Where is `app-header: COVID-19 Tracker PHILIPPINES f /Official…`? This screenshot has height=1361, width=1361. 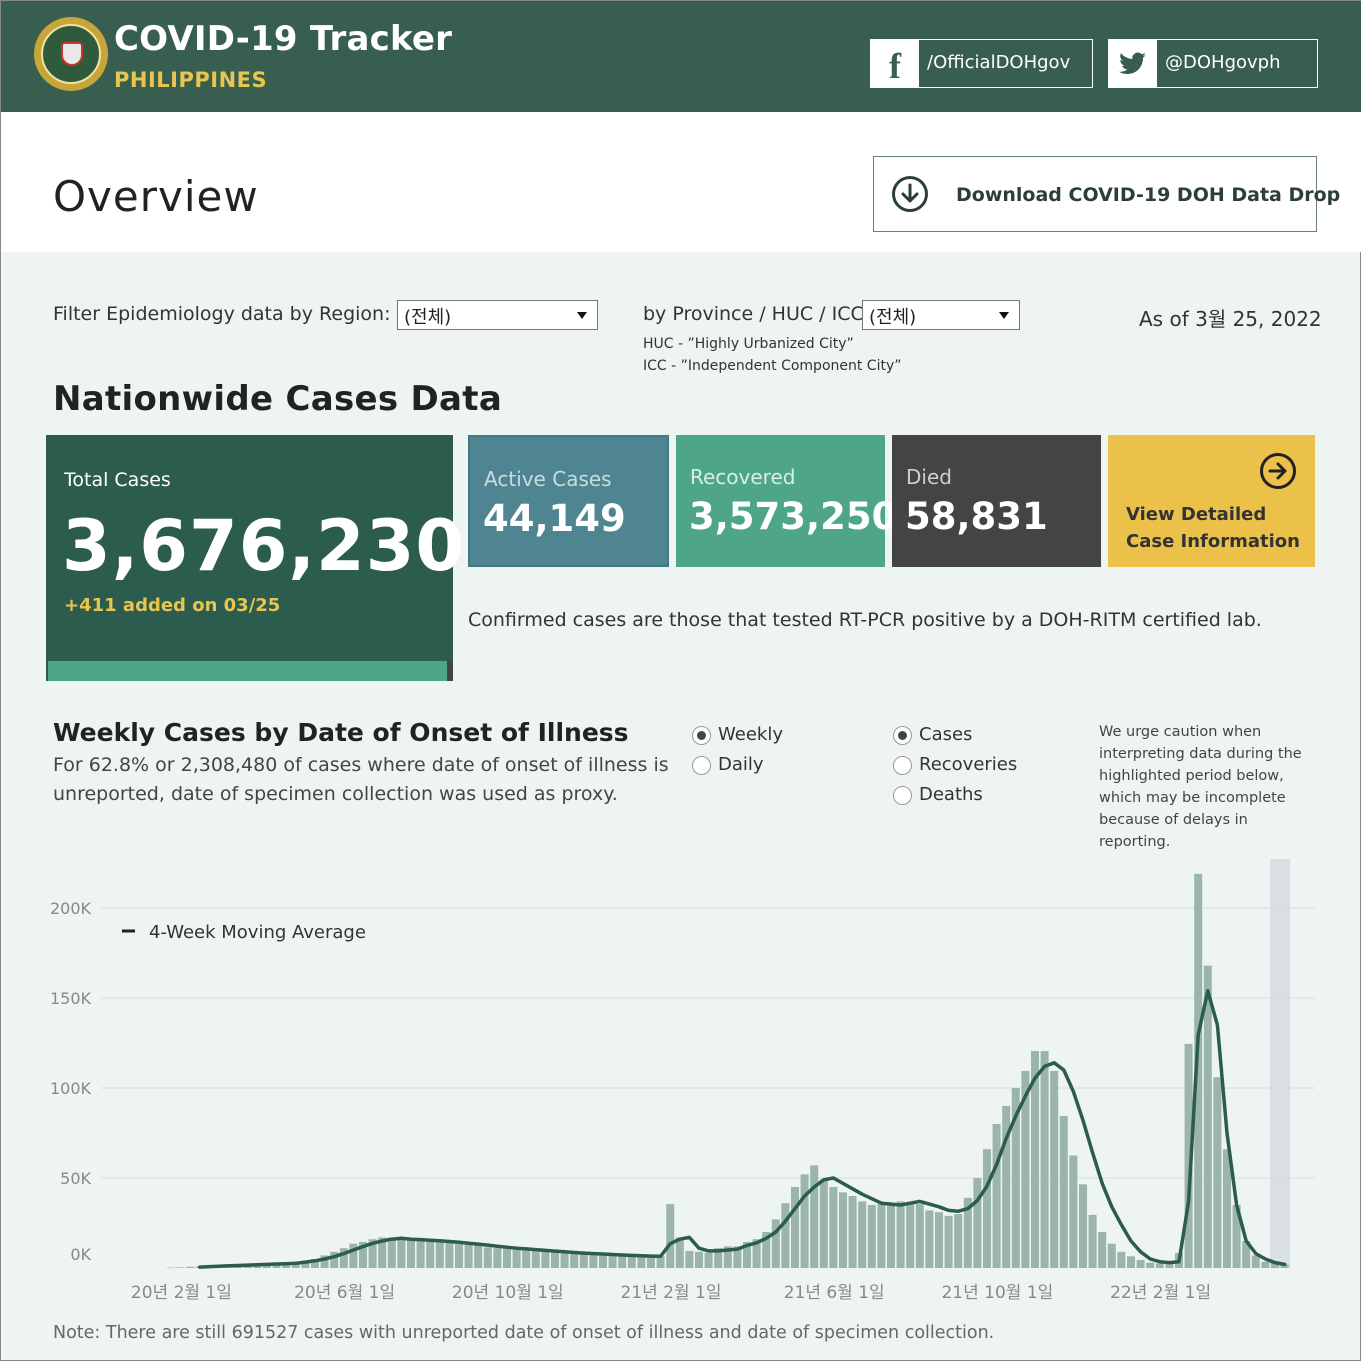
app-header: COVID-19 Tracker PHILIPPINES f /Official… is located at coordinates (681, 56).